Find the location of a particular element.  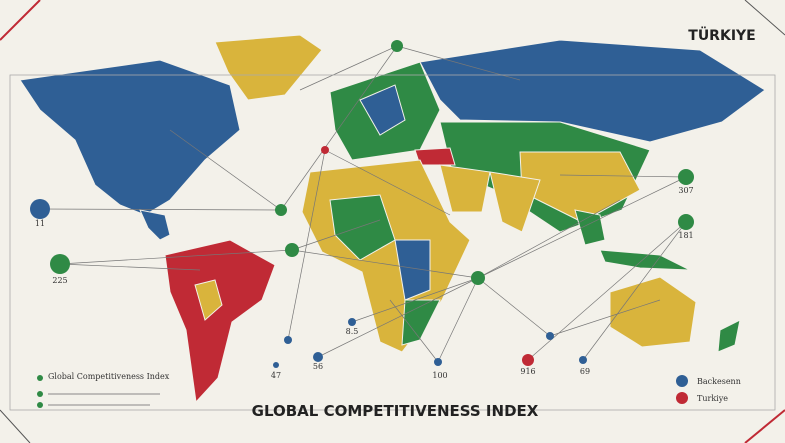

node-label: 47 is located at coordinates (276, 375).